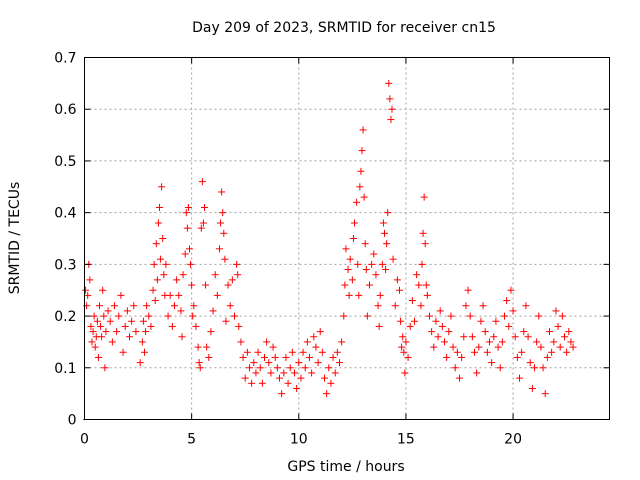 This screenshot has height=480, width=640. I want to click on x-tick-label: 5, so click(191, 440).